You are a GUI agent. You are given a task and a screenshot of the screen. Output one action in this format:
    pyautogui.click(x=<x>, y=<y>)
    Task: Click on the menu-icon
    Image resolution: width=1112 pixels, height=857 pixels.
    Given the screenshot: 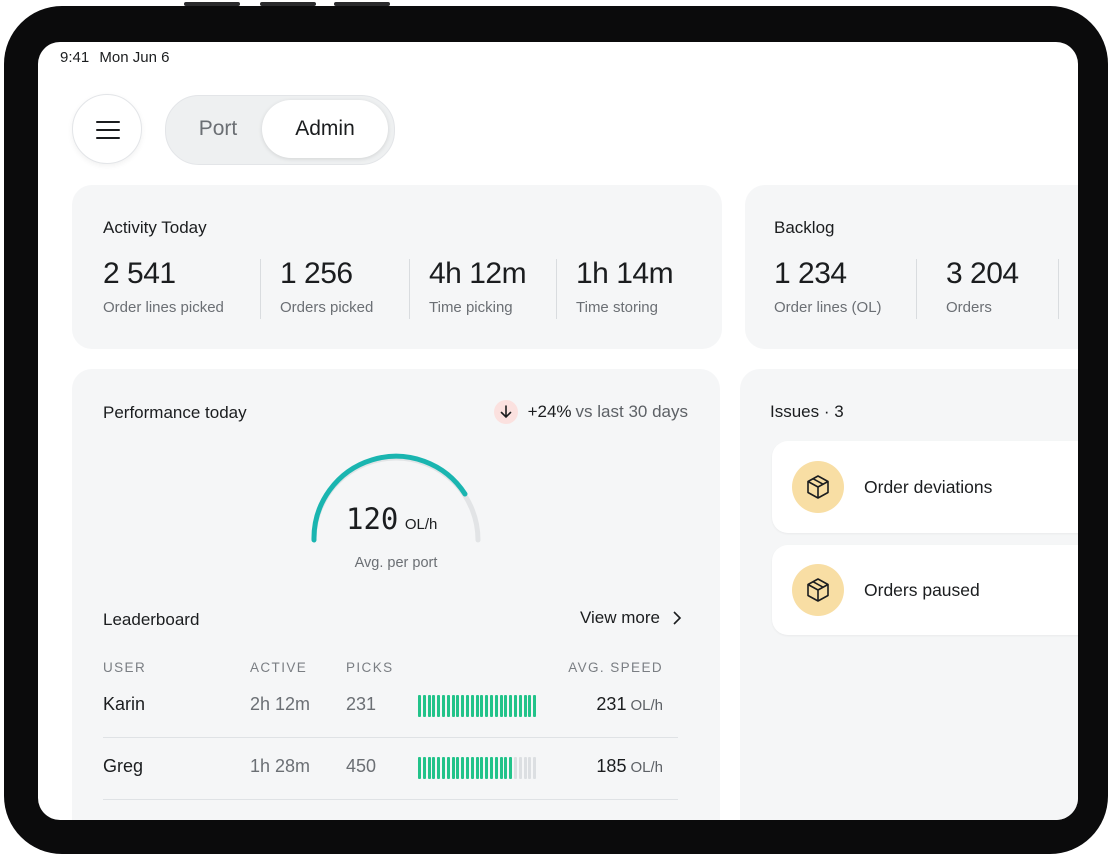 What is the action you would take?
    pyautogui.click(x=108, y=130)
    